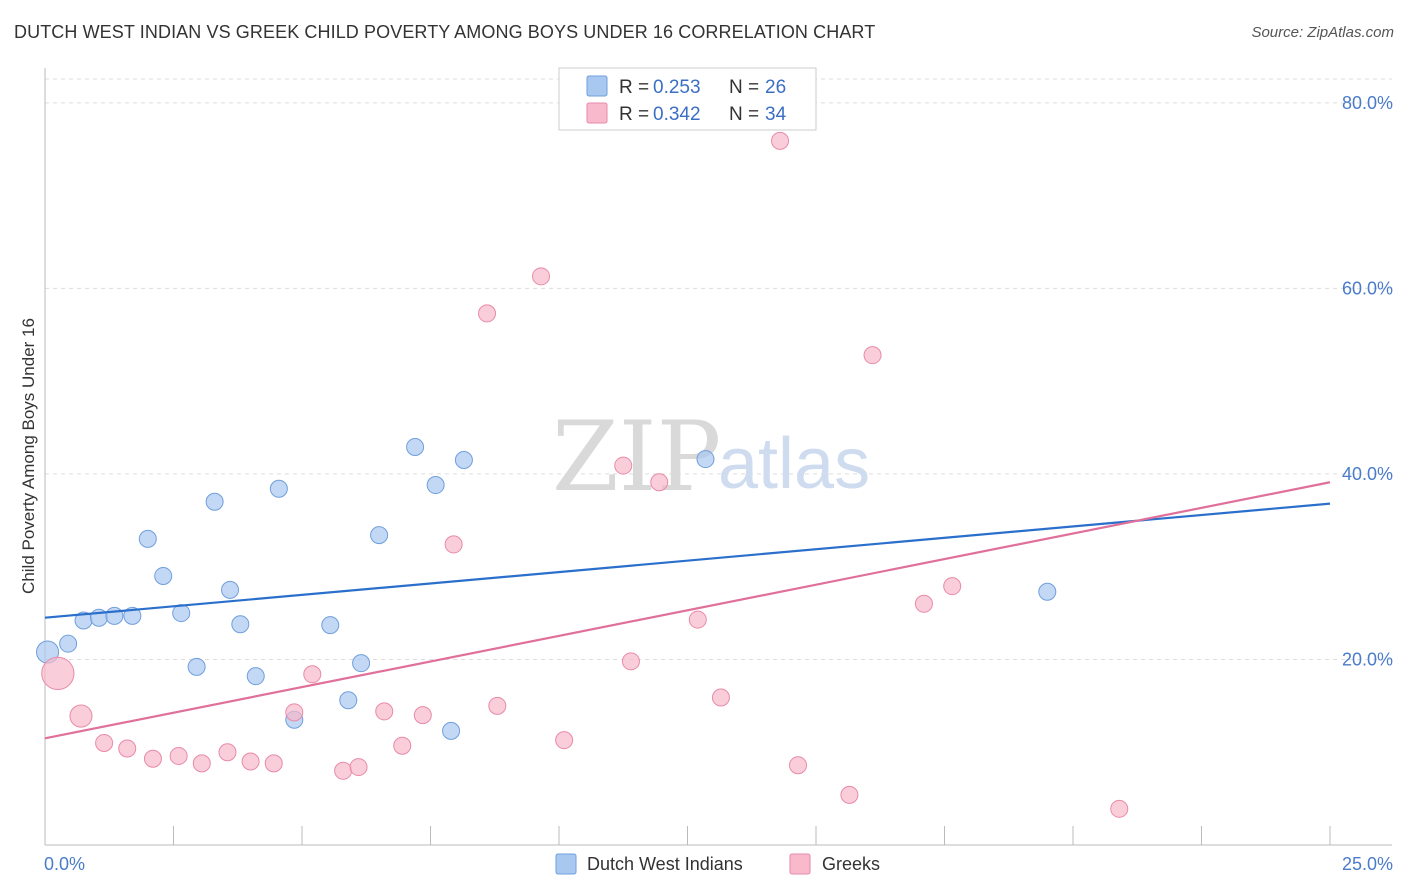  What do you see at coordinates (1367, 659) in the screenshot?
I see `y-tick-label: 20.0%` at bounding box center [1367, 659].